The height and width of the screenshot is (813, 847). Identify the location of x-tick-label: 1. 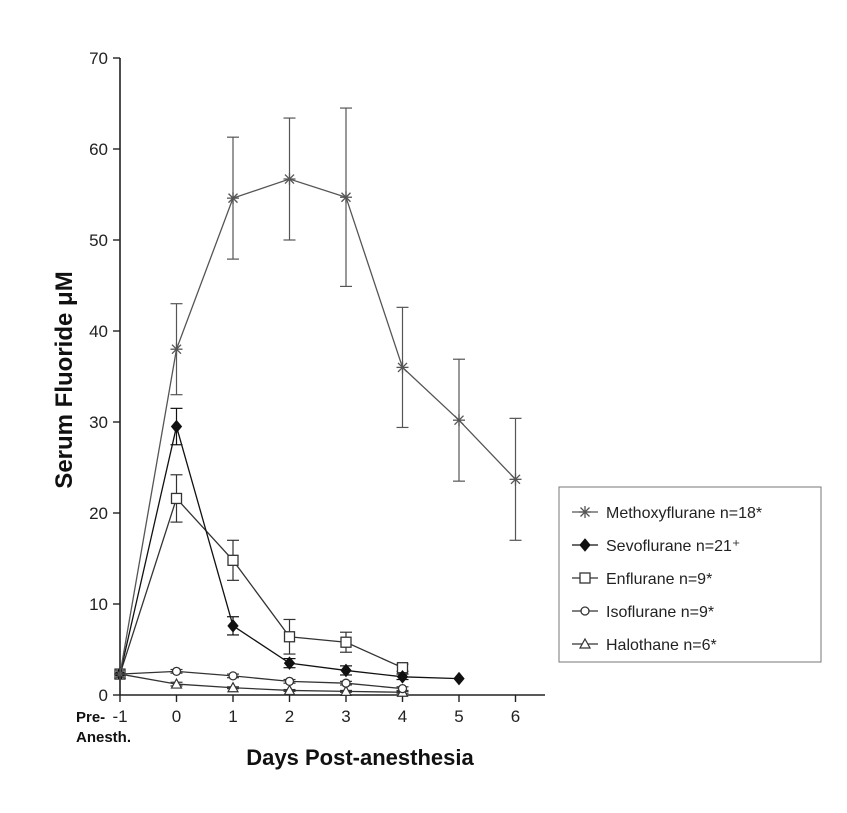
(232, 716).